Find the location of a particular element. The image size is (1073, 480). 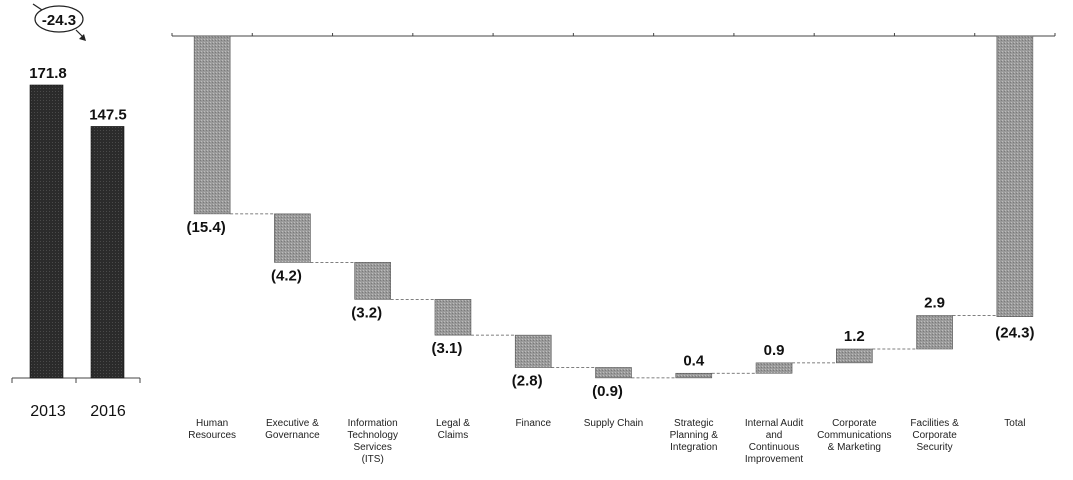

category-label-corporate-communications-marketing: Corporate is located at coordinates (854, 423).